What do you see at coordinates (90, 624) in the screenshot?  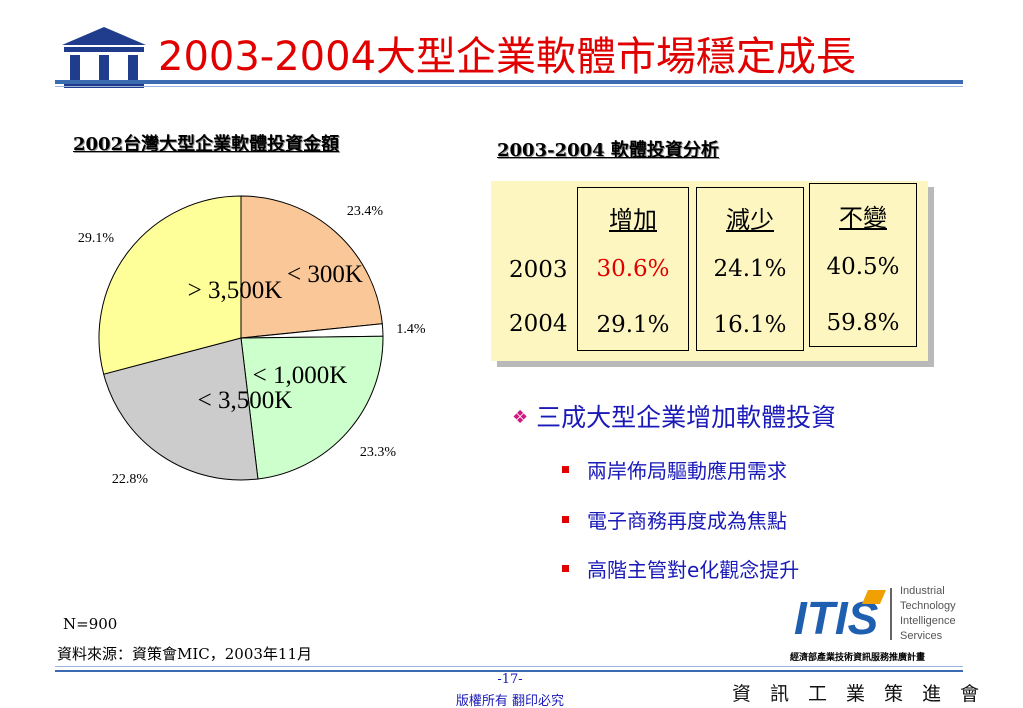 I see `sample-size-note: N=900` at bounding box center [90, 624].